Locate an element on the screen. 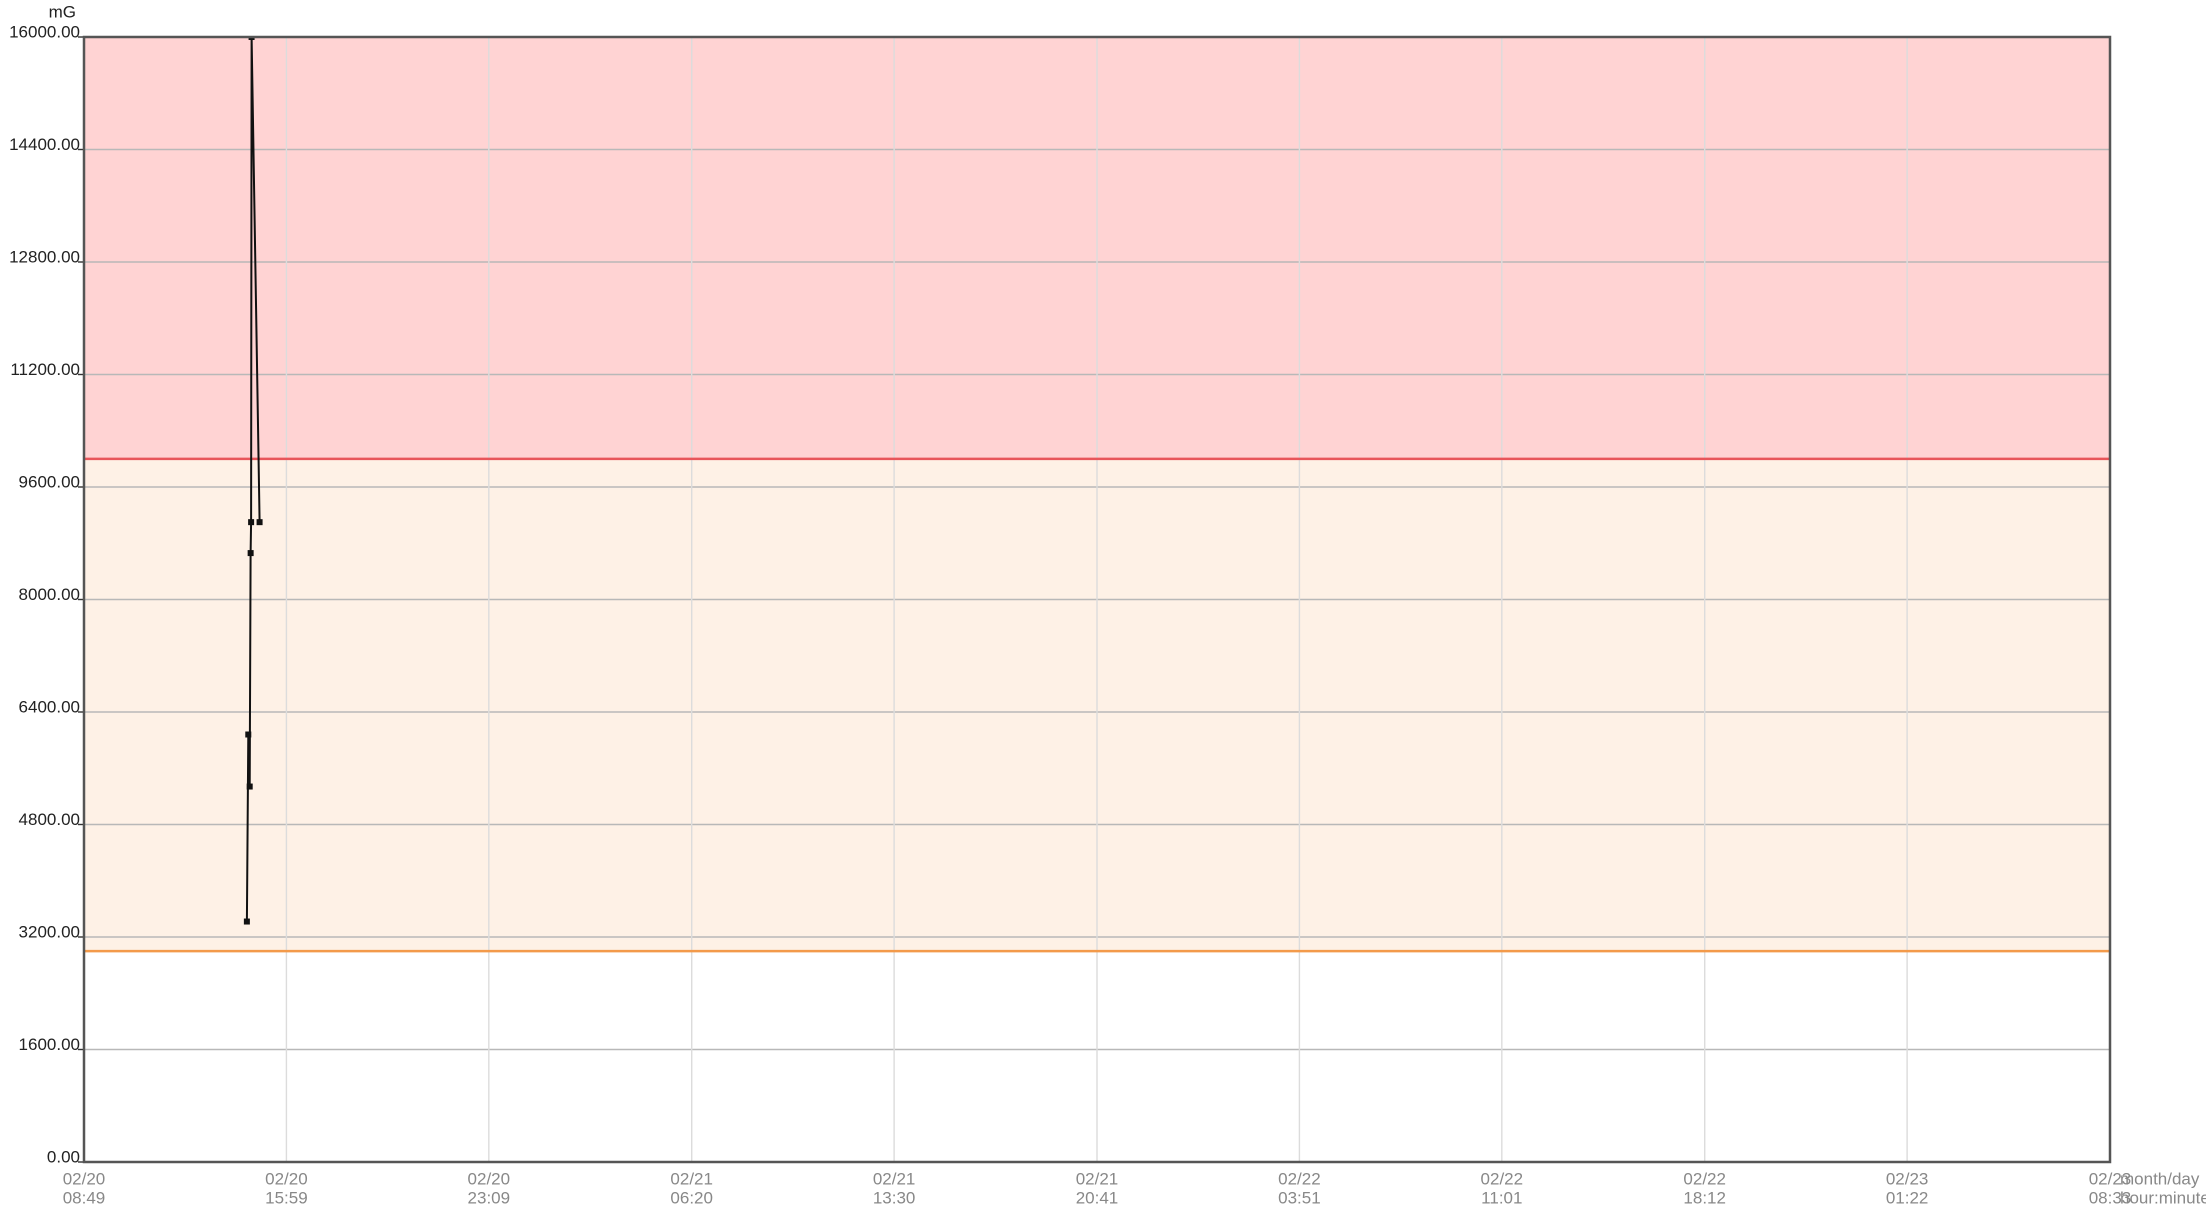 The height and width of the screenshot is (1210, 2206). y-tick-label: 14400.00 is located at coordinates (44, 144).